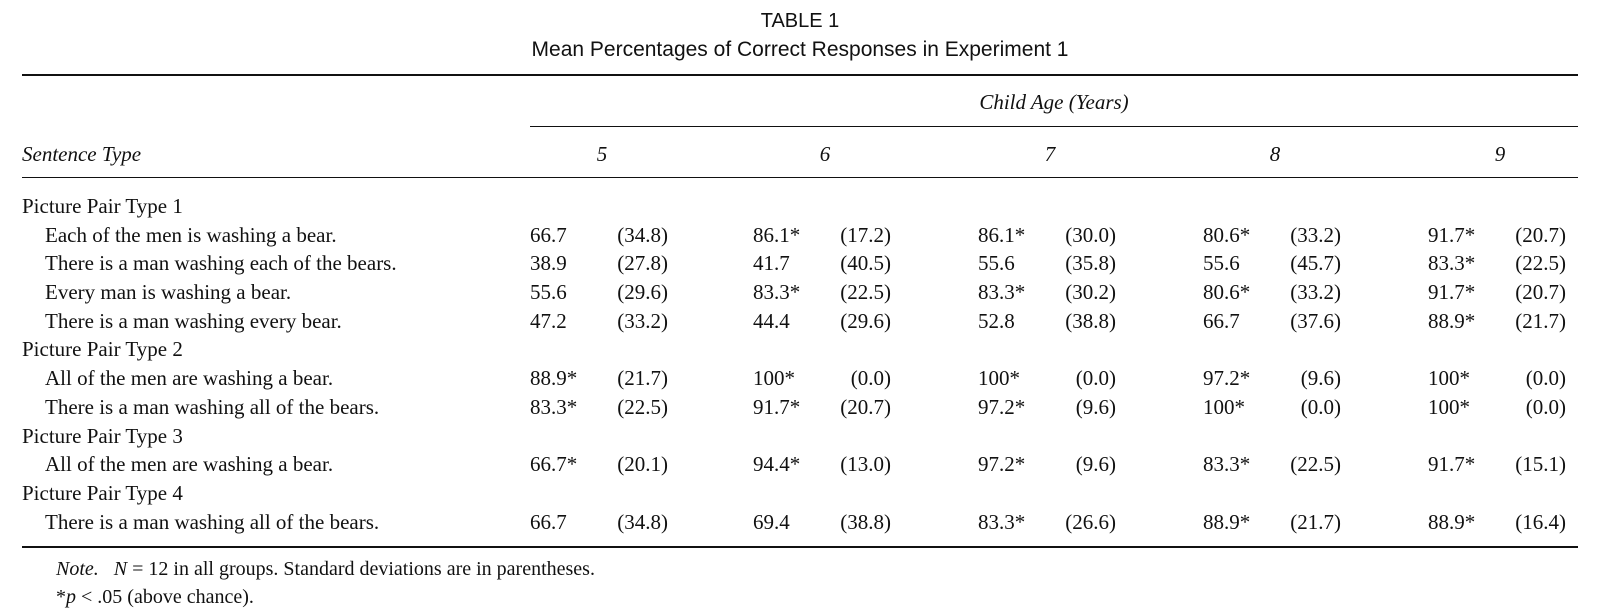 Image resolution: width=1600 pixels, height=615 pixels. I want to click on sd-cell: (26.6), so click(1090, 521).